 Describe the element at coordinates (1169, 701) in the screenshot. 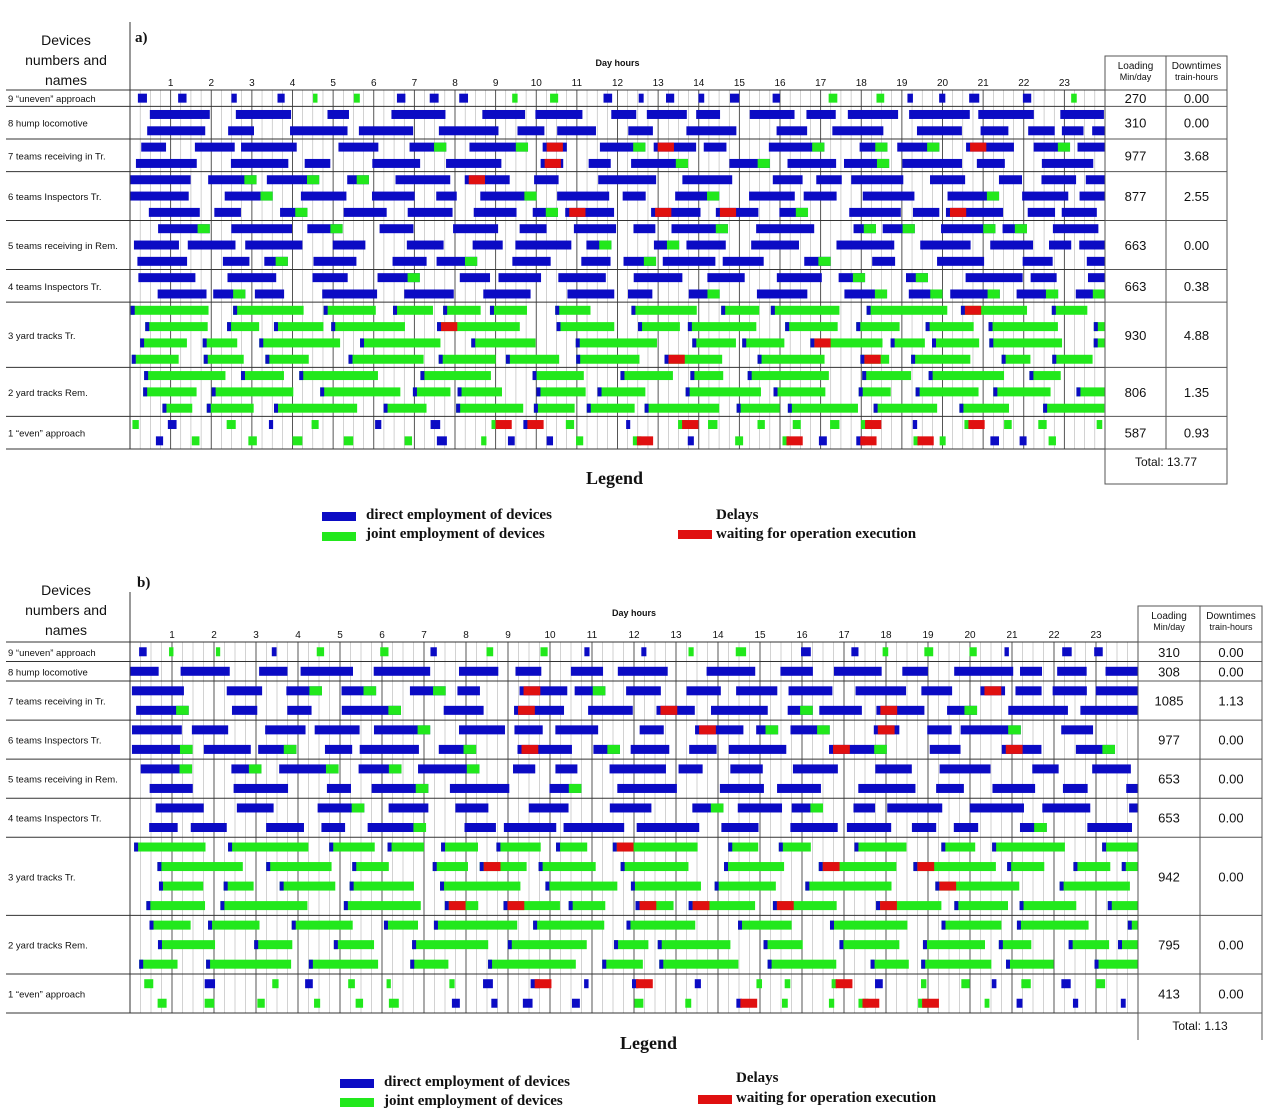

I see `loading-value: 1085` at that location.